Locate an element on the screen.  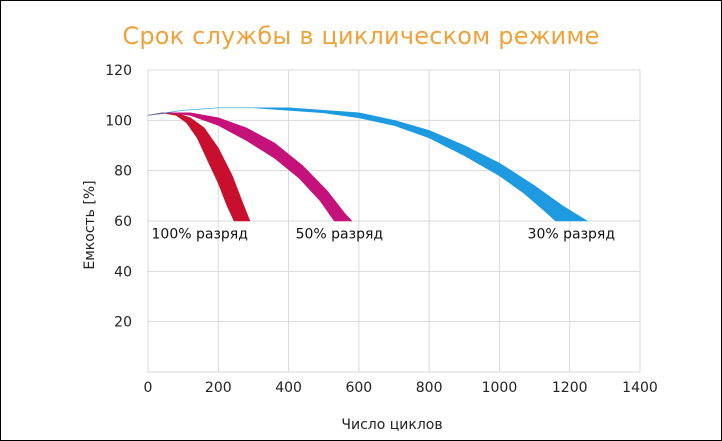
x-tick-label: 400 is located at coordinates (288, 388).